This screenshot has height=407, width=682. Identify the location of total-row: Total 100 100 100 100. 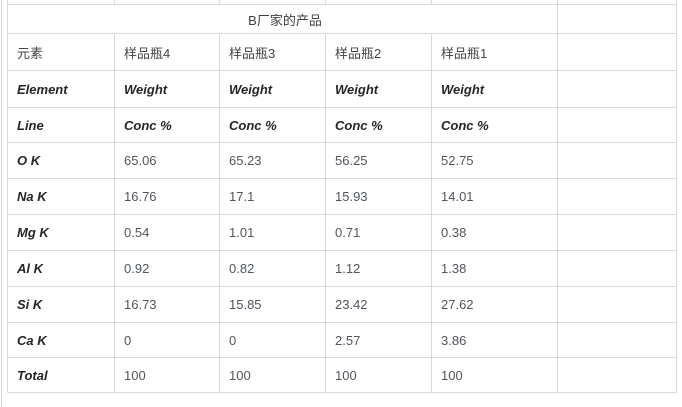
(342, 375).